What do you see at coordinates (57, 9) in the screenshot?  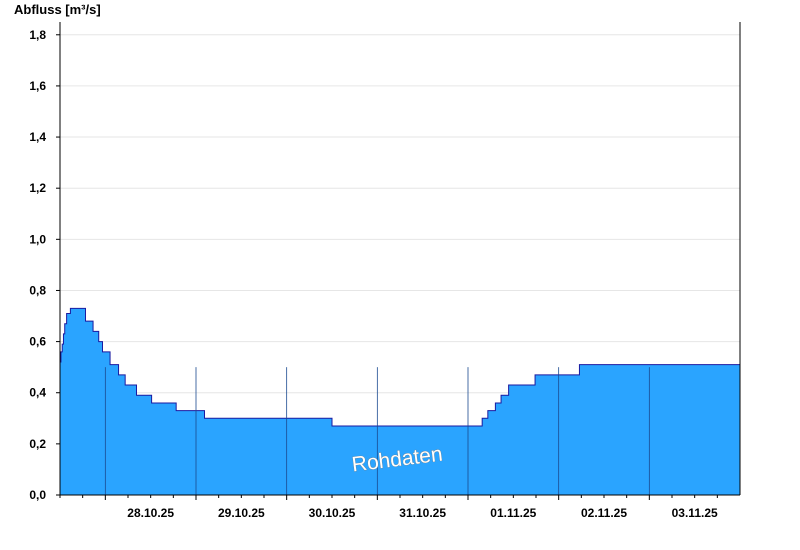 I see `y-axis-label: Abfluss [m³/s]` at bounding box center [57, 9].